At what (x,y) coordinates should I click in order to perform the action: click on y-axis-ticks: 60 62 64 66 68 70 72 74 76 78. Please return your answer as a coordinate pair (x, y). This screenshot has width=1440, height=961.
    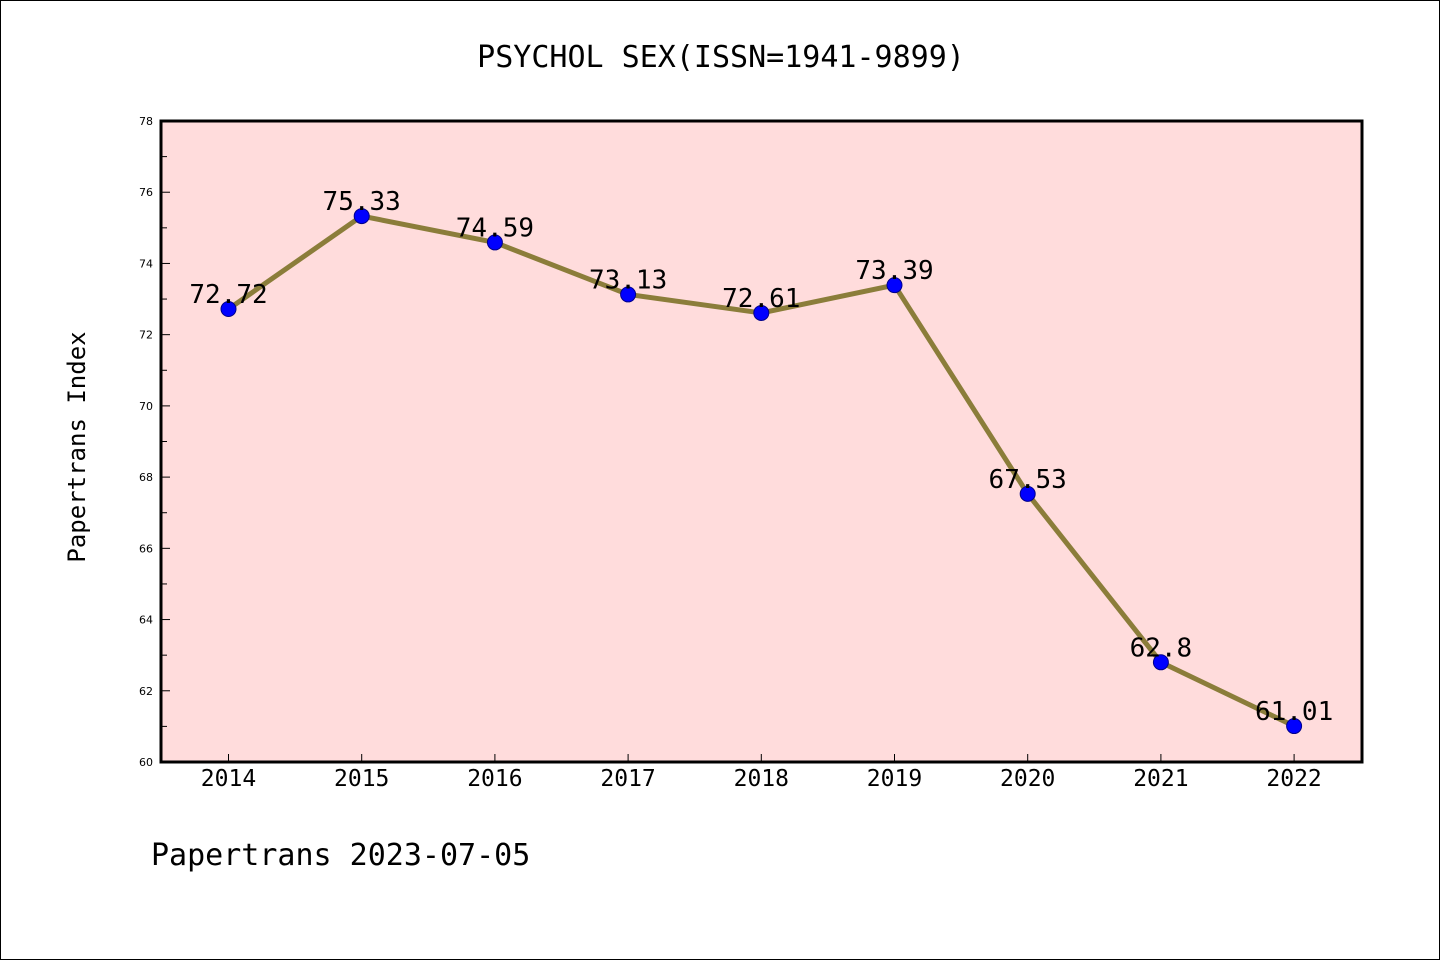
    Looking at the image, I should click on (154, 442).